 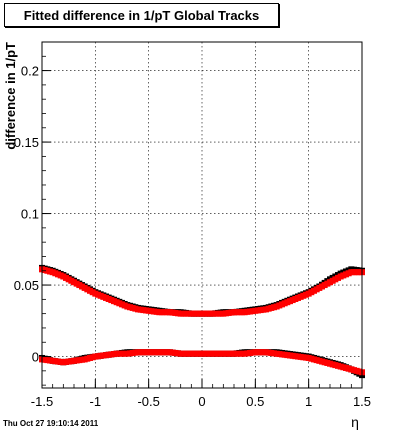 I want to click on x-tick-label: -1, so click(x=96, y=401).